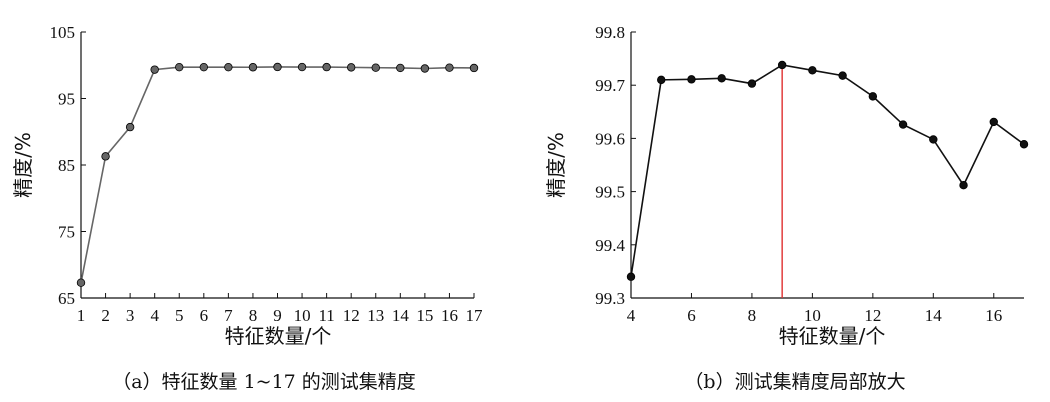 The height and width of the screenshot is (402, 1050). Describe the element at coordinates (179, 315) in the screenshot. I see `chart-a-x-tick-label: 5` at that location.